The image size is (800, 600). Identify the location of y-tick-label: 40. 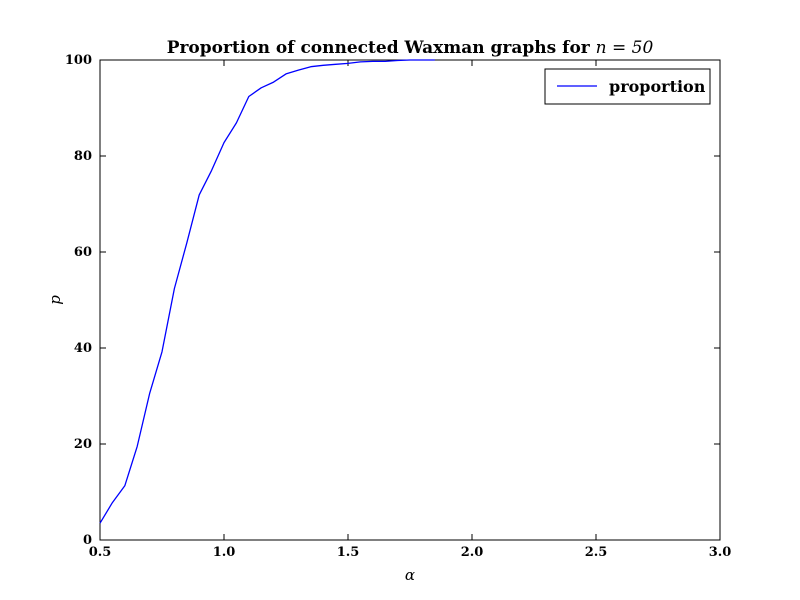
(83, 348).